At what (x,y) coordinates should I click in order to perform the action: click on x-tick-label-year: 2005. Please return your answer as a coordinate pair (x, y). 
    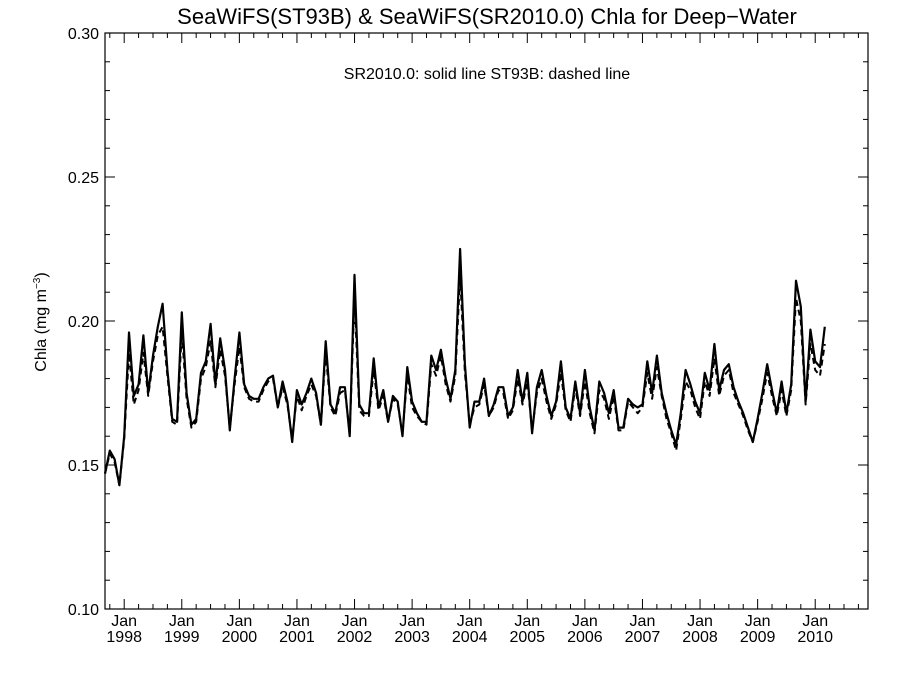
    Looking at the image, I should click on (527, 637).